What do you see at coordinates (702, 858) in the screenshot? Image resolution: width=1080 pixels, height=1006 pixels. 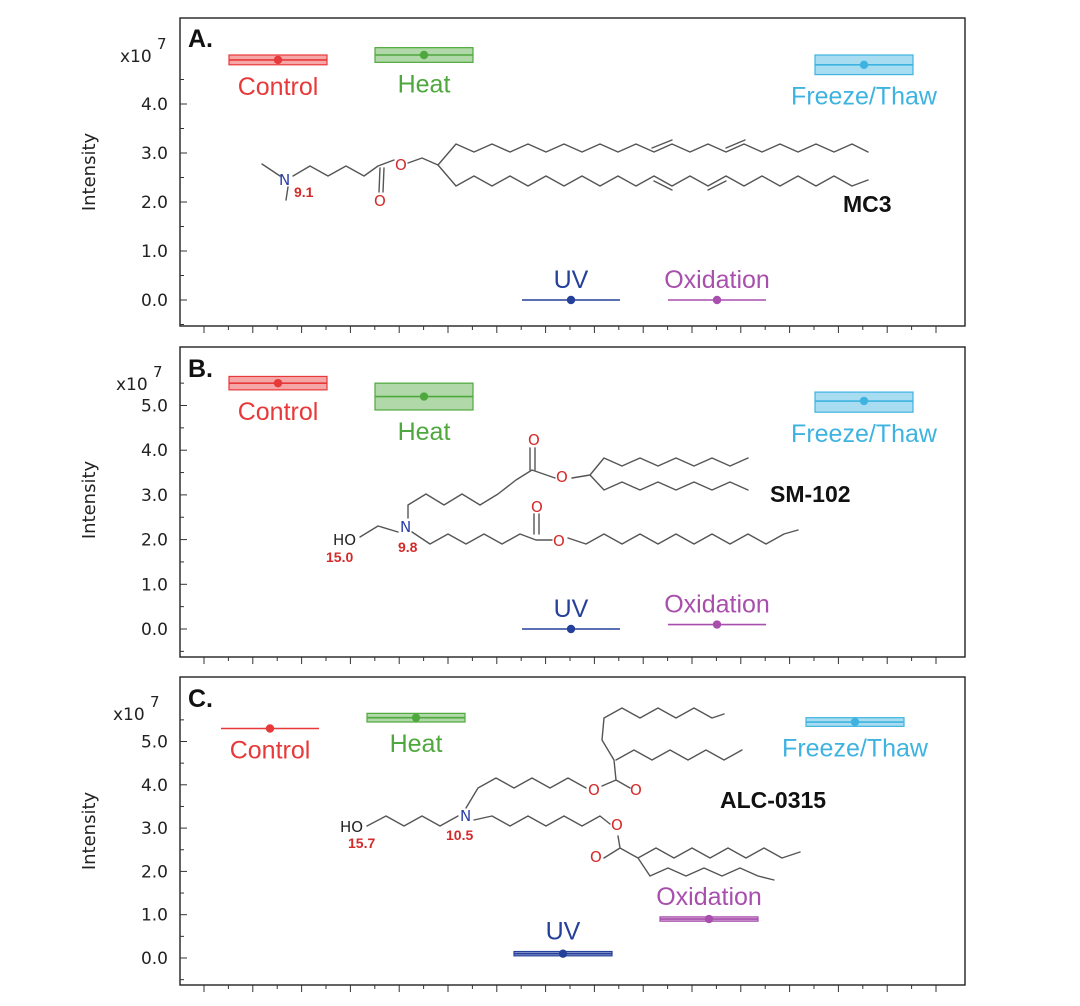 I see `alc0315-lower-ester` at bounding box center [702, 858].